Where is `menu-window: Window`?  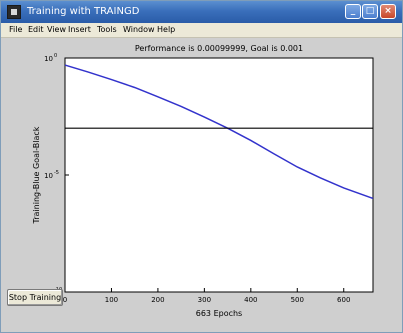
menu-window: Window is located at coordinates (139, 29).